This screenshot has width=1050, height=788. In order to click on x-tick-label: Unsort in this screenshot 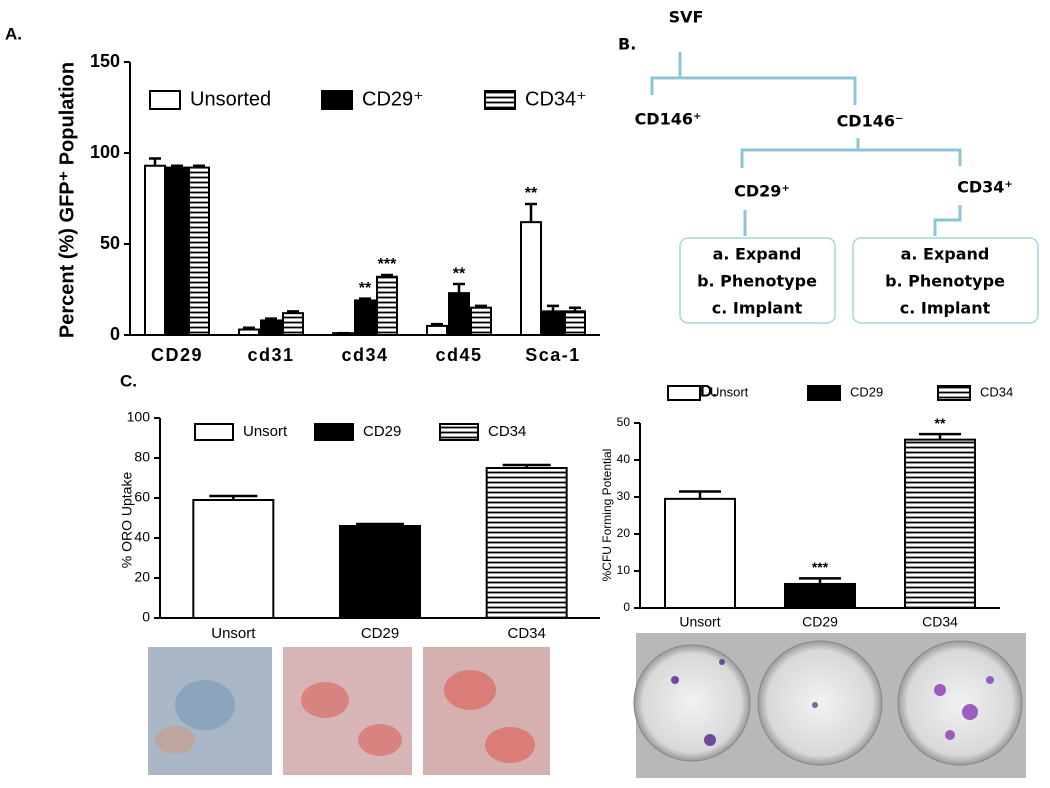, I will do `click(233, 633)`.